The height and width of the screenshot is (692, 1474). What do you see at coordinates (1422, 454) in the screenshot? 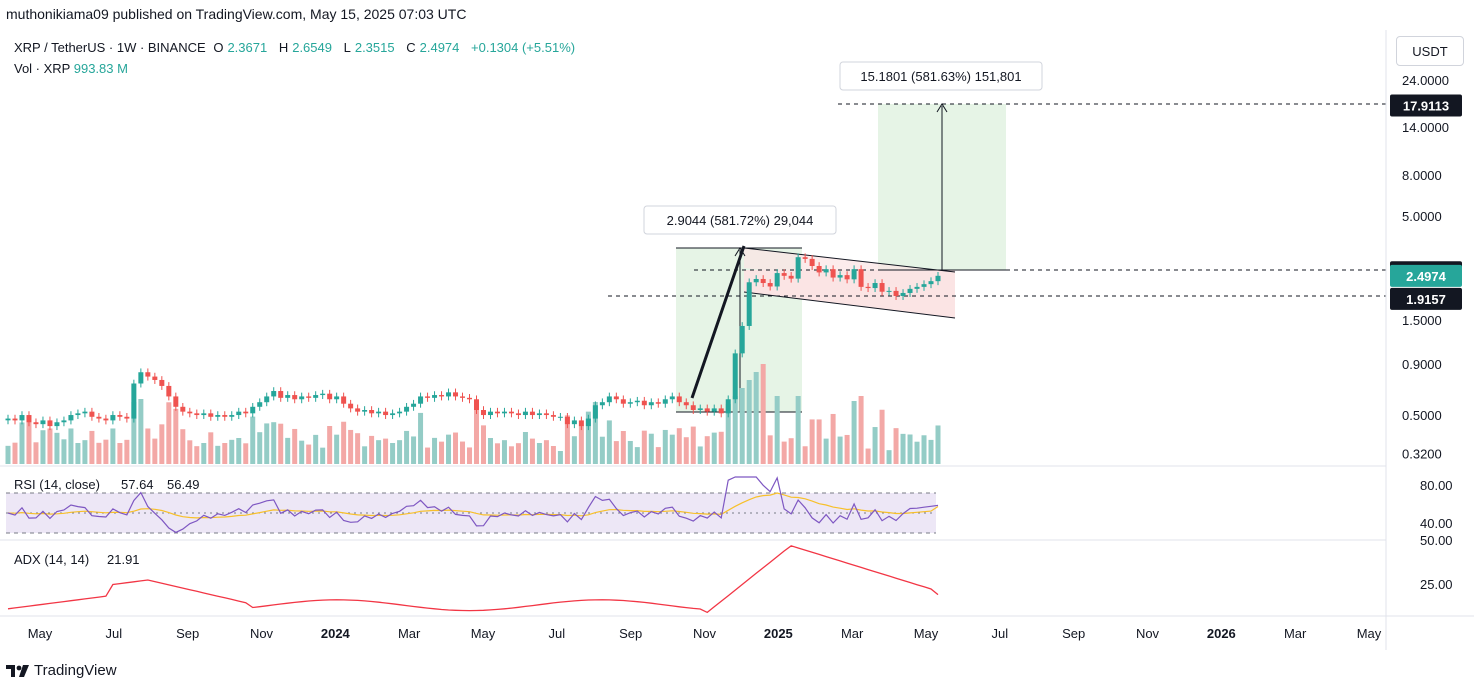
I see `price-tick: 0.3200` at bounding box center [1422, 454].